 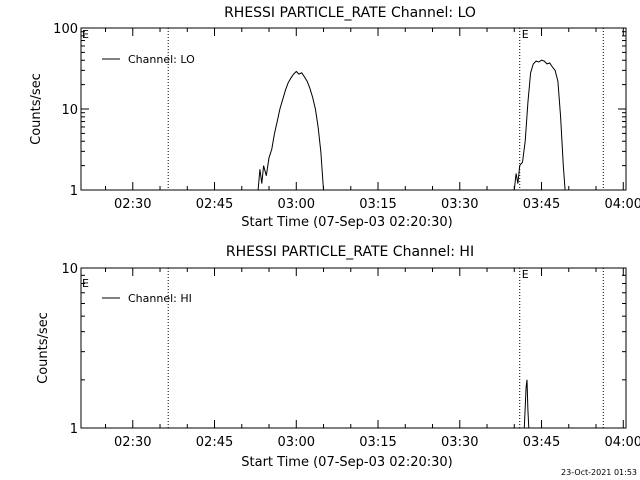 I want to click on legend: Channel: LO, so click(x=148, y=59).